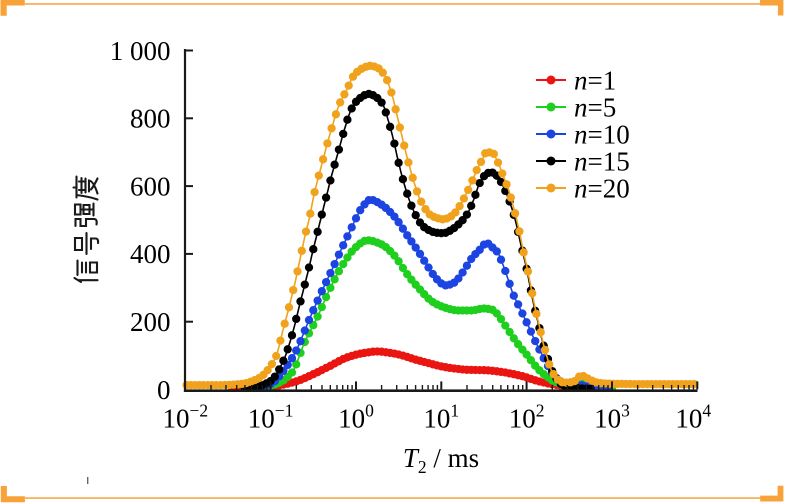  What do you see at coordinates (441, 460) in the screenshot?
I see `svg-text: T2 / ms` at bounding box center [441, 460].